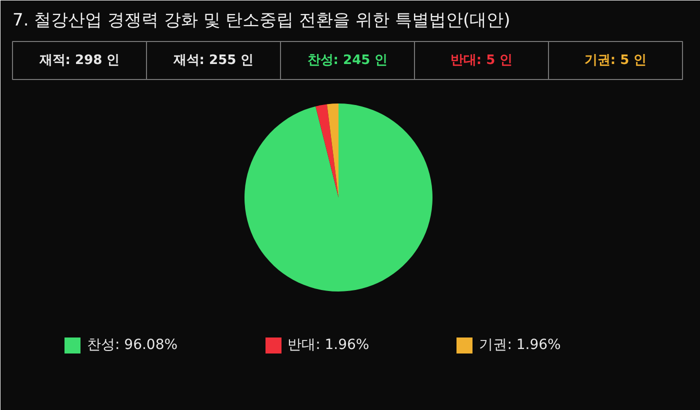  What do you see at coordinates (213, 60) in the screenshot?
I see `text: 재석: 255 인` at bounding box center [213, 60].